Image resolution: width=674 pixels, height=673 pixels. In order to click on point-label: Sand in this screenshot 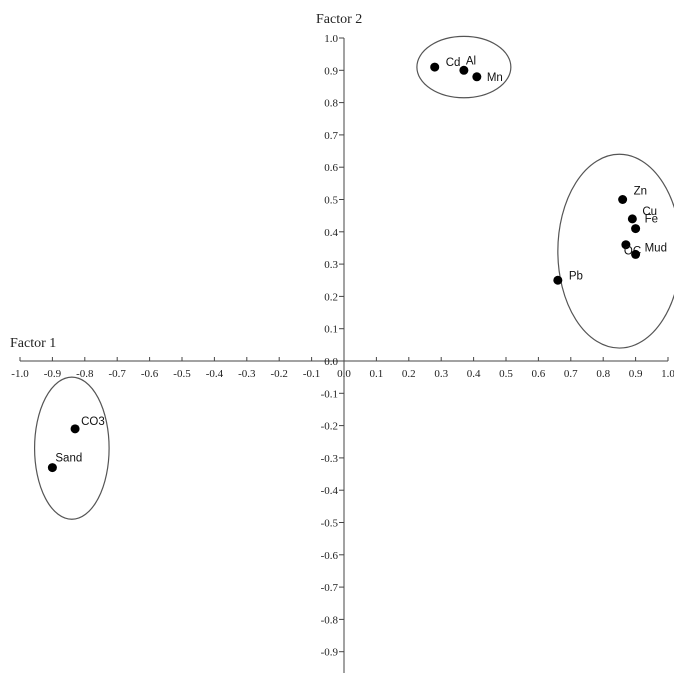, I will do `click(68, 459)`.